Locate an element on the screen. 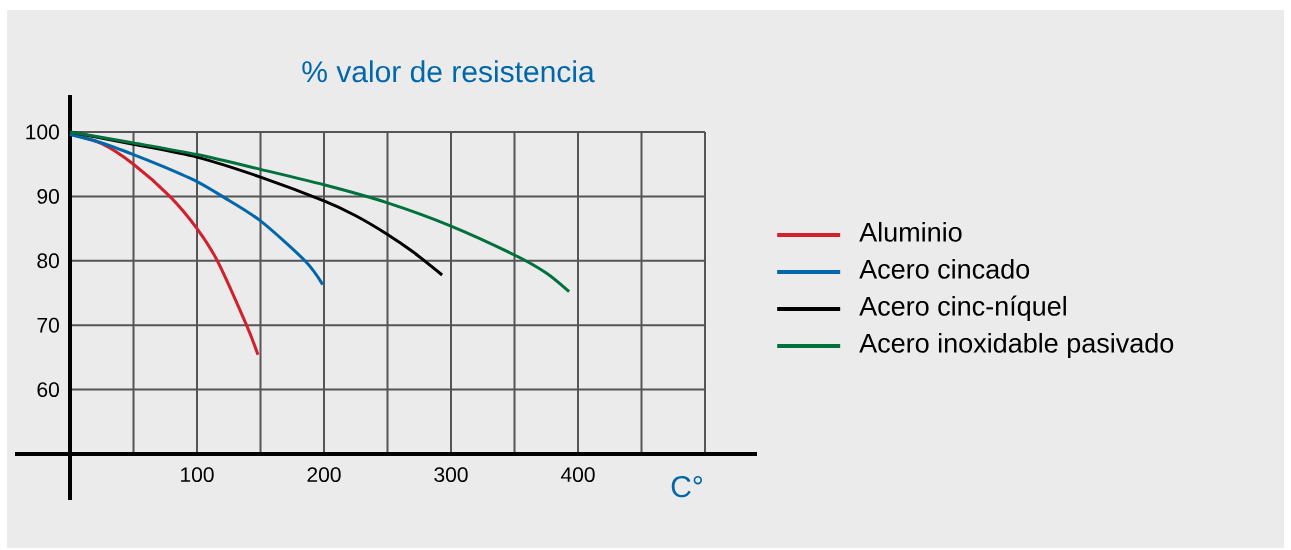 Image resolution: width=1291 pixels, height=550 pixels. x-tick-label: 200 is located at coordinates (324, 475).